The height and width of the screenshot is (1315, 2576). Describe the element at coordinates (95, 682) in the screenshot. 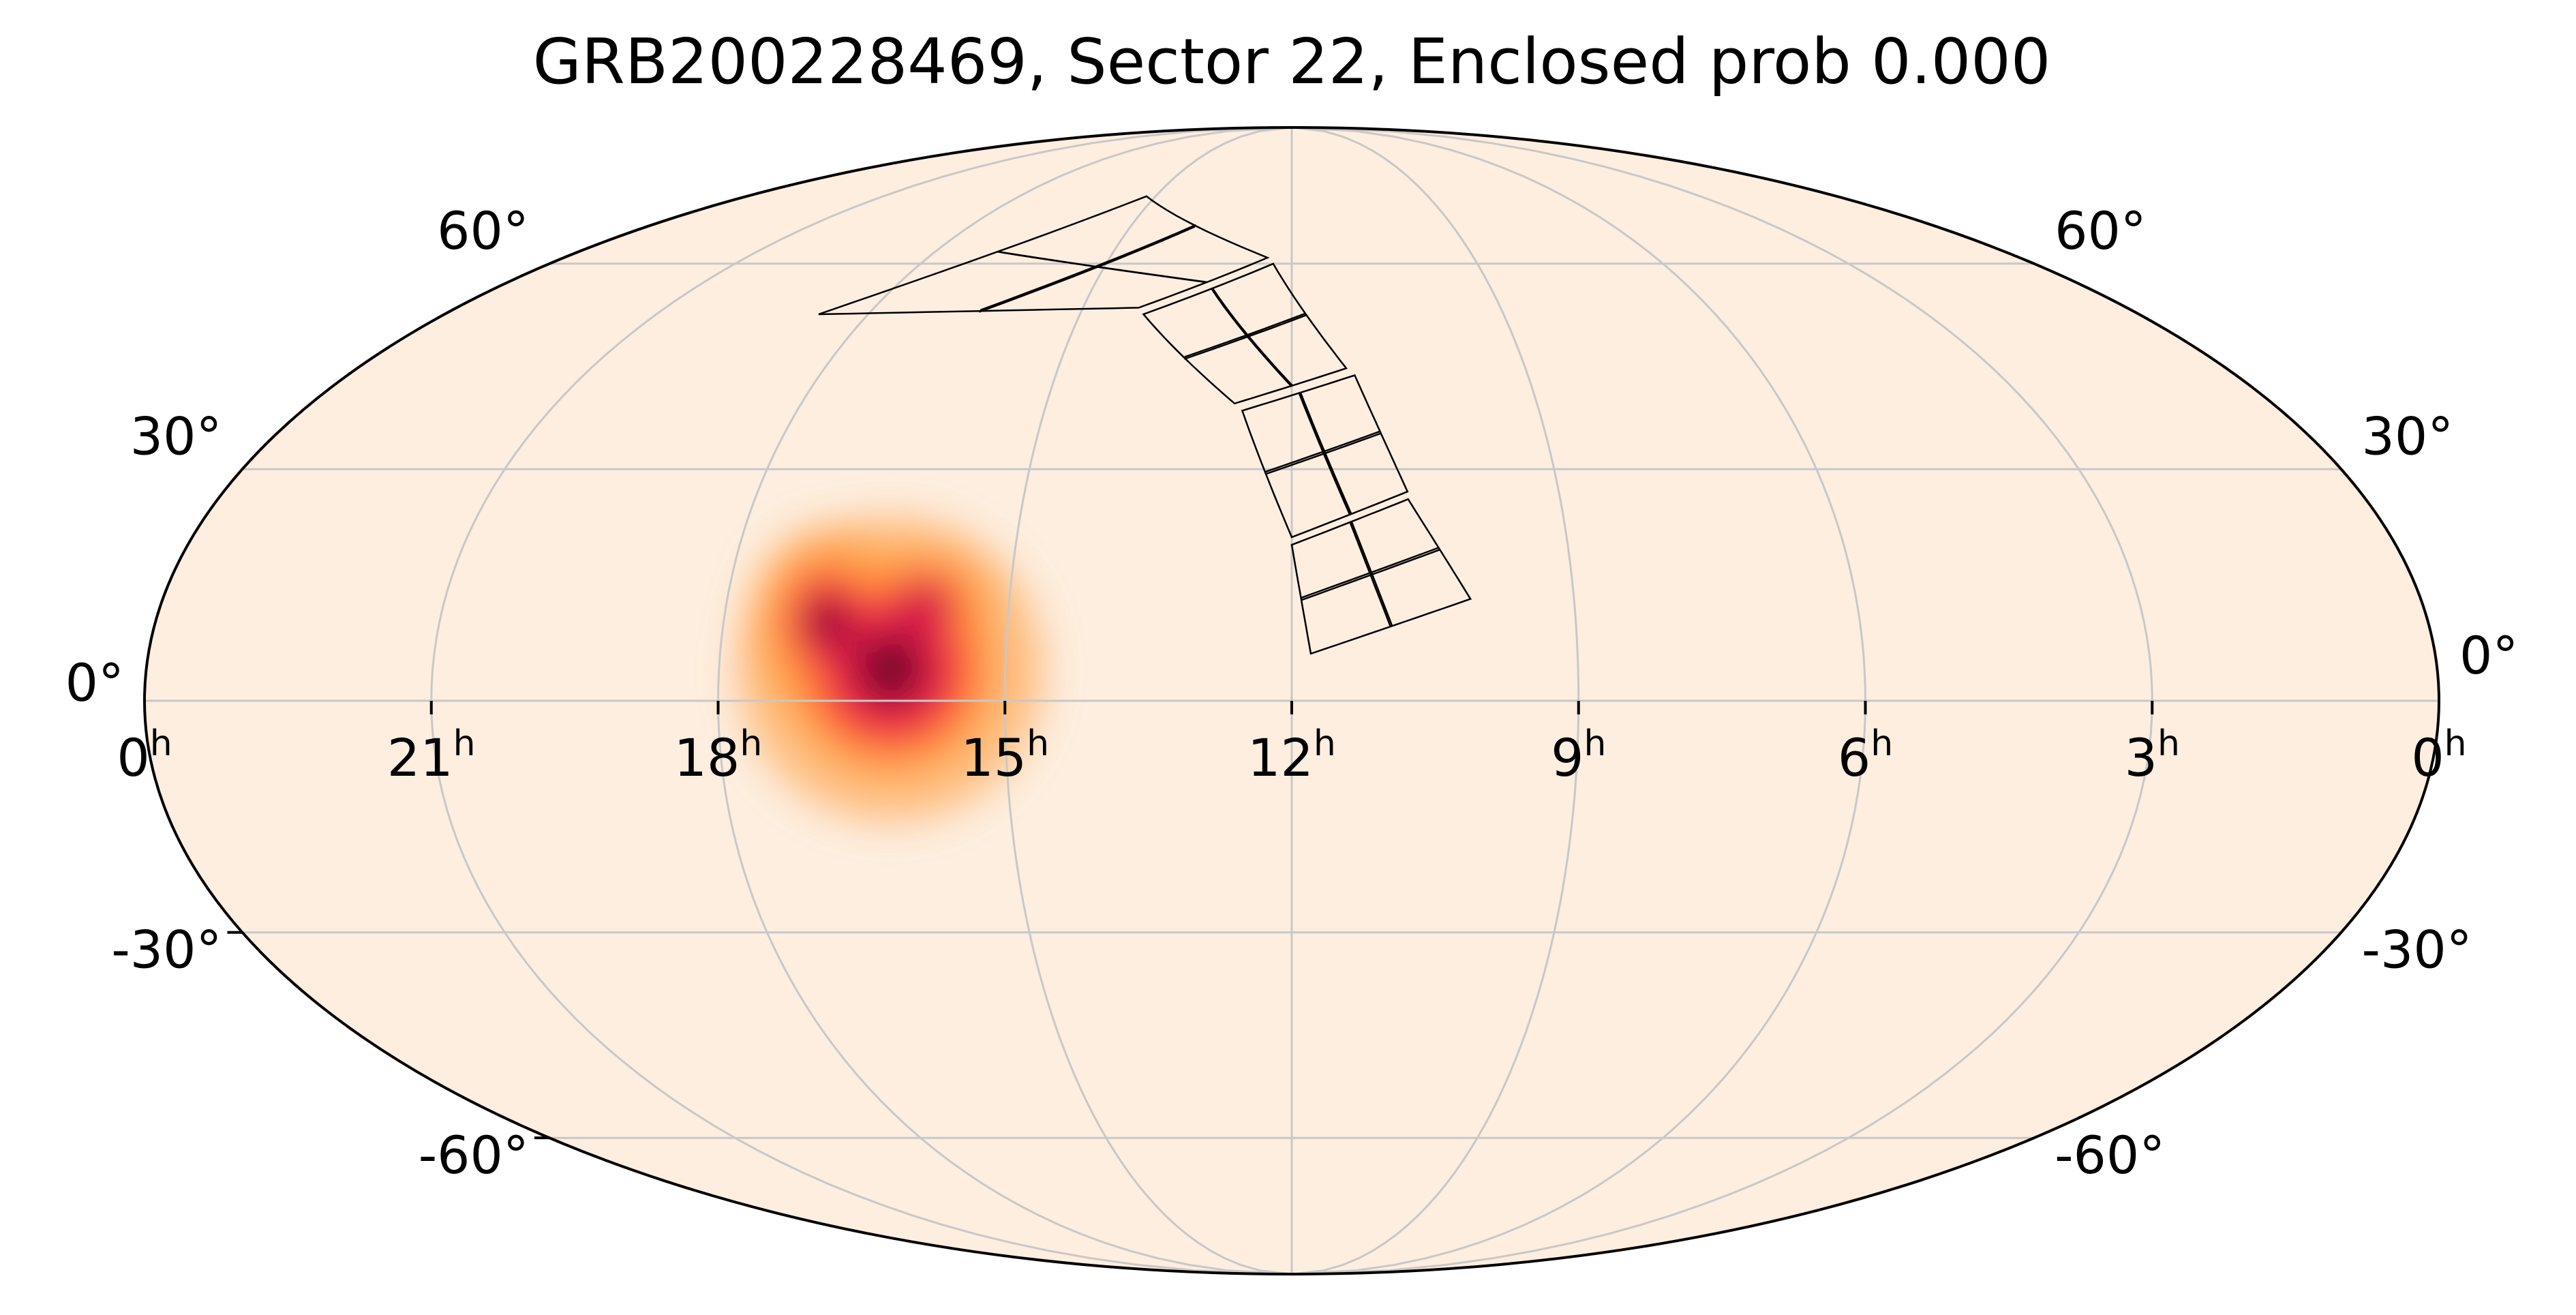

I see `dec-tick-label-left: 0°` at that location.